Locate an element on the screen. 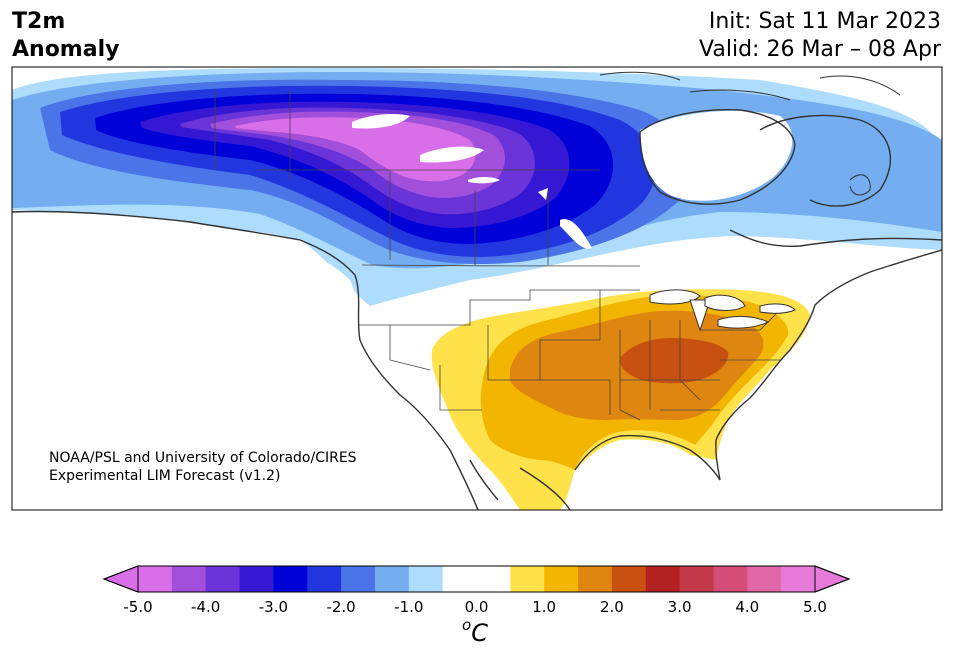  colorbar-over-arrow is located at coordinates (832, 579).